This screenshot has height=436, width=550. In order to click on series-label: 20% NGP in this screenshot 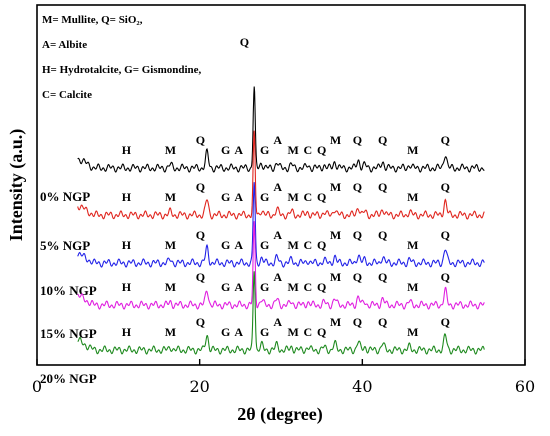, I will do `click(68, 378)`.